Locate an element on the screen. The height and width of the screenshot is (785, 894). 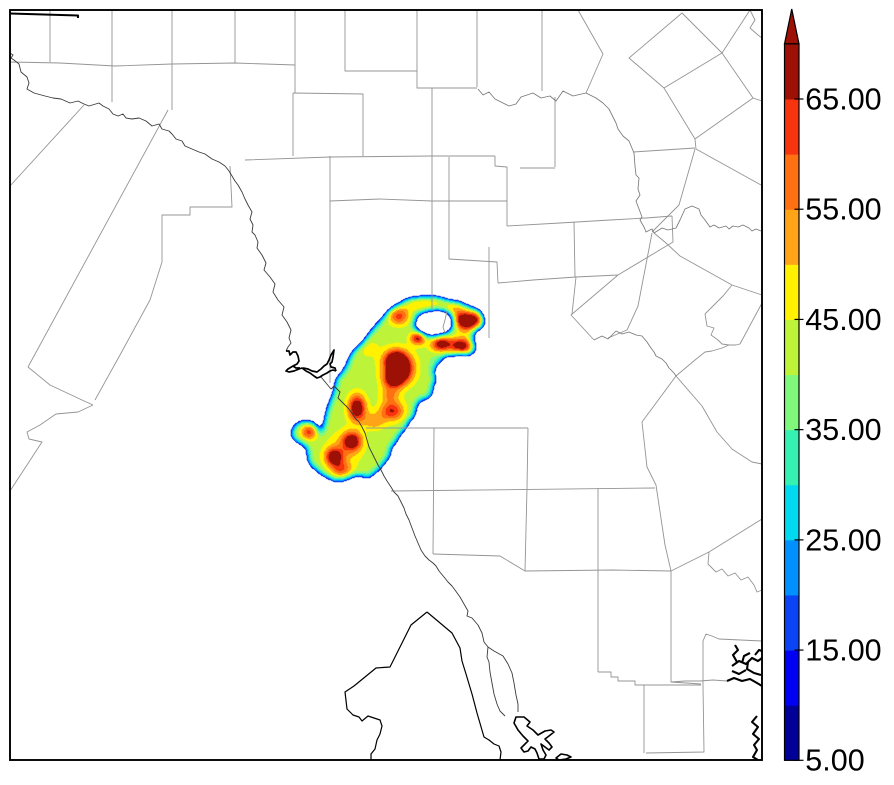
svg-text: 5.00 is located at coordinates (834, 761).